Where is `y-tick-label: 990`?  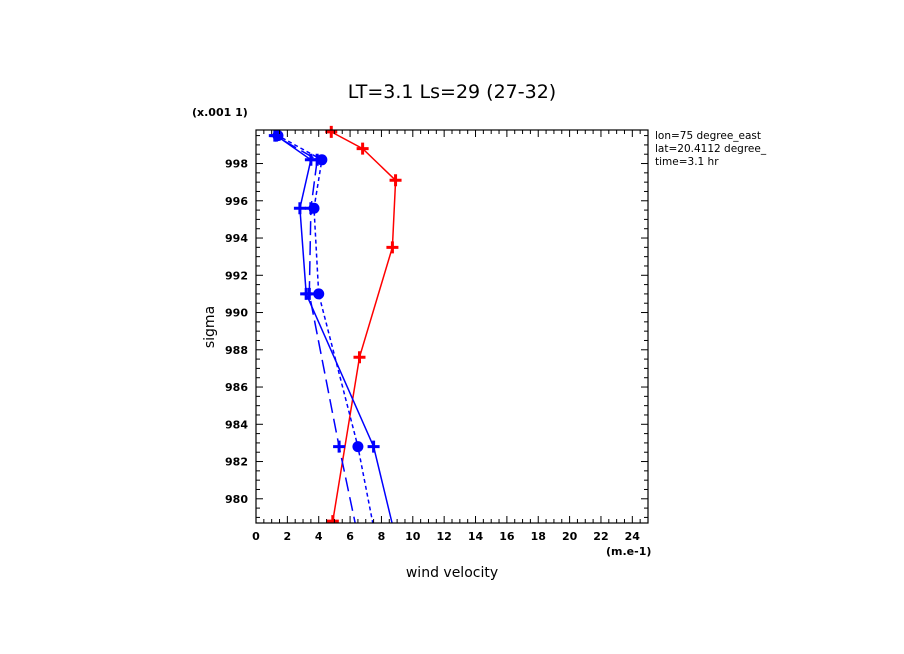 y-tick-label: 990 is located at coordinates (236, 313).